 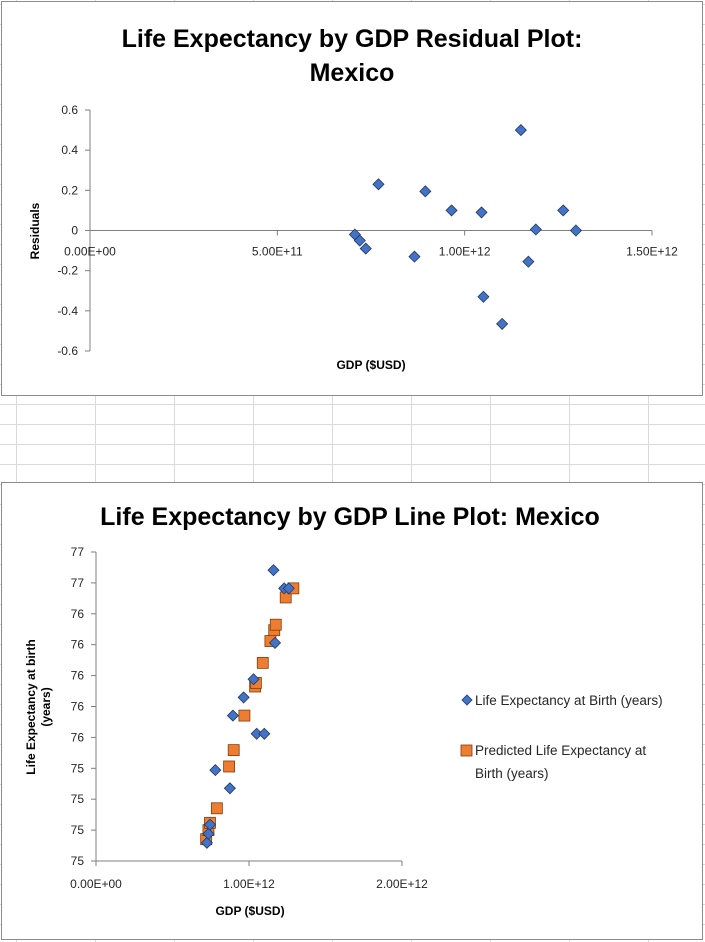 I want to click on chart2-y-axis-label-line1: Life Expectancy at birth, so click(x=31, y=706).